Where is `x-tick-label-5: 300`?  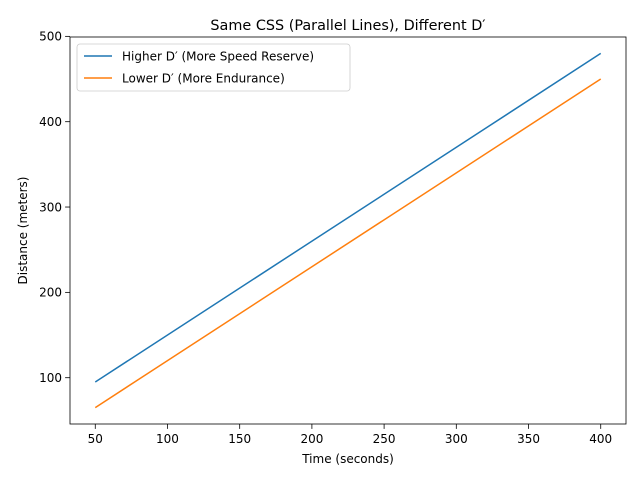 x-tick-label-5: 300 is located at coordinates (456, 439).